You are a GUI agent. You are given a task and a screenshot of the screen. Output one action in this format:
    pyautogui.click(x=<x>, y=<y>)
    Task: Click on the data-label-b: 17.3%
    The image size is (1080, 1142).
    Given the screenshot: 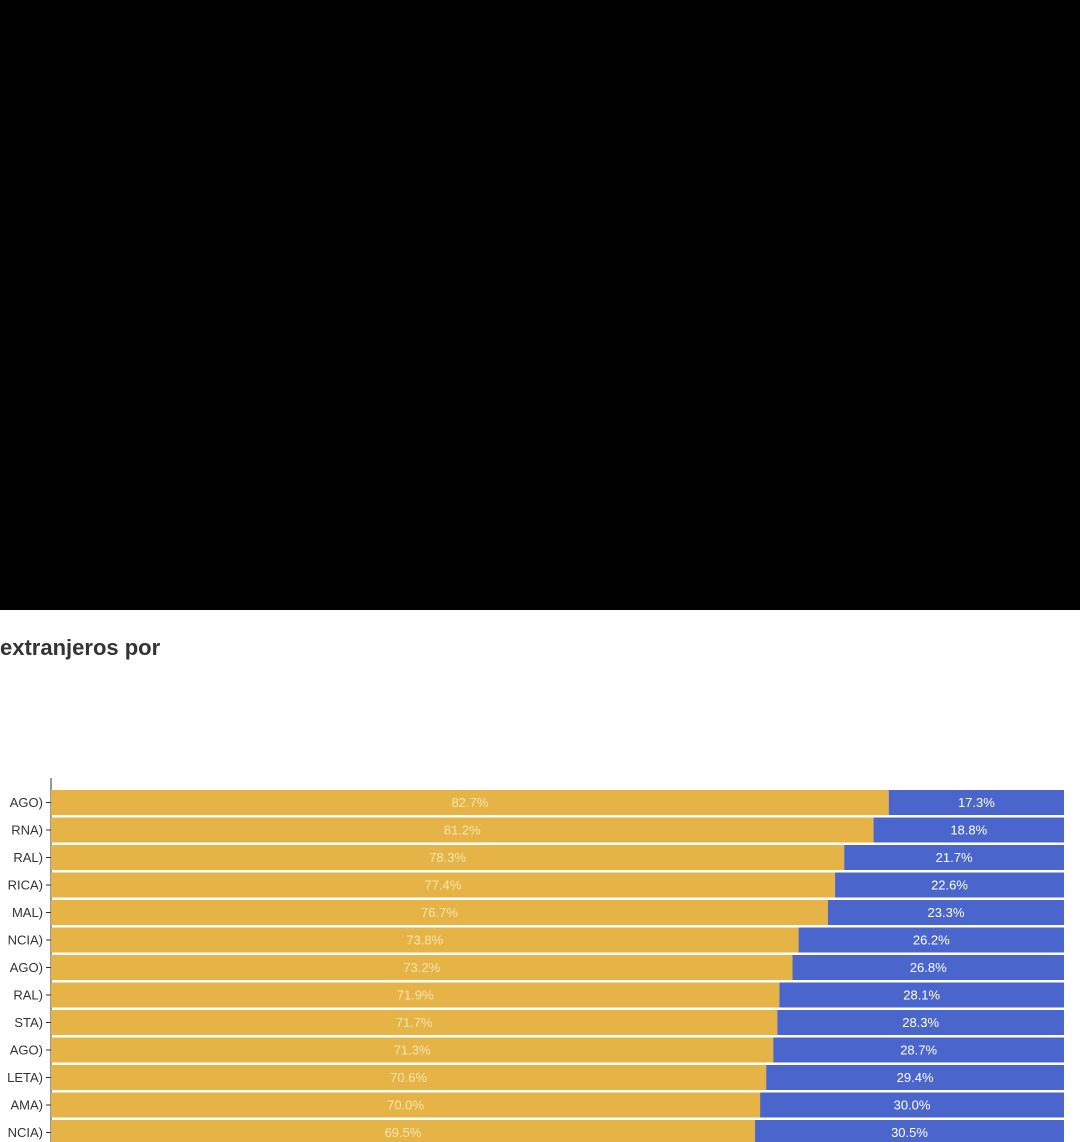 What is the action you would take?
    pyautogui.click(x=976, y=802)
    